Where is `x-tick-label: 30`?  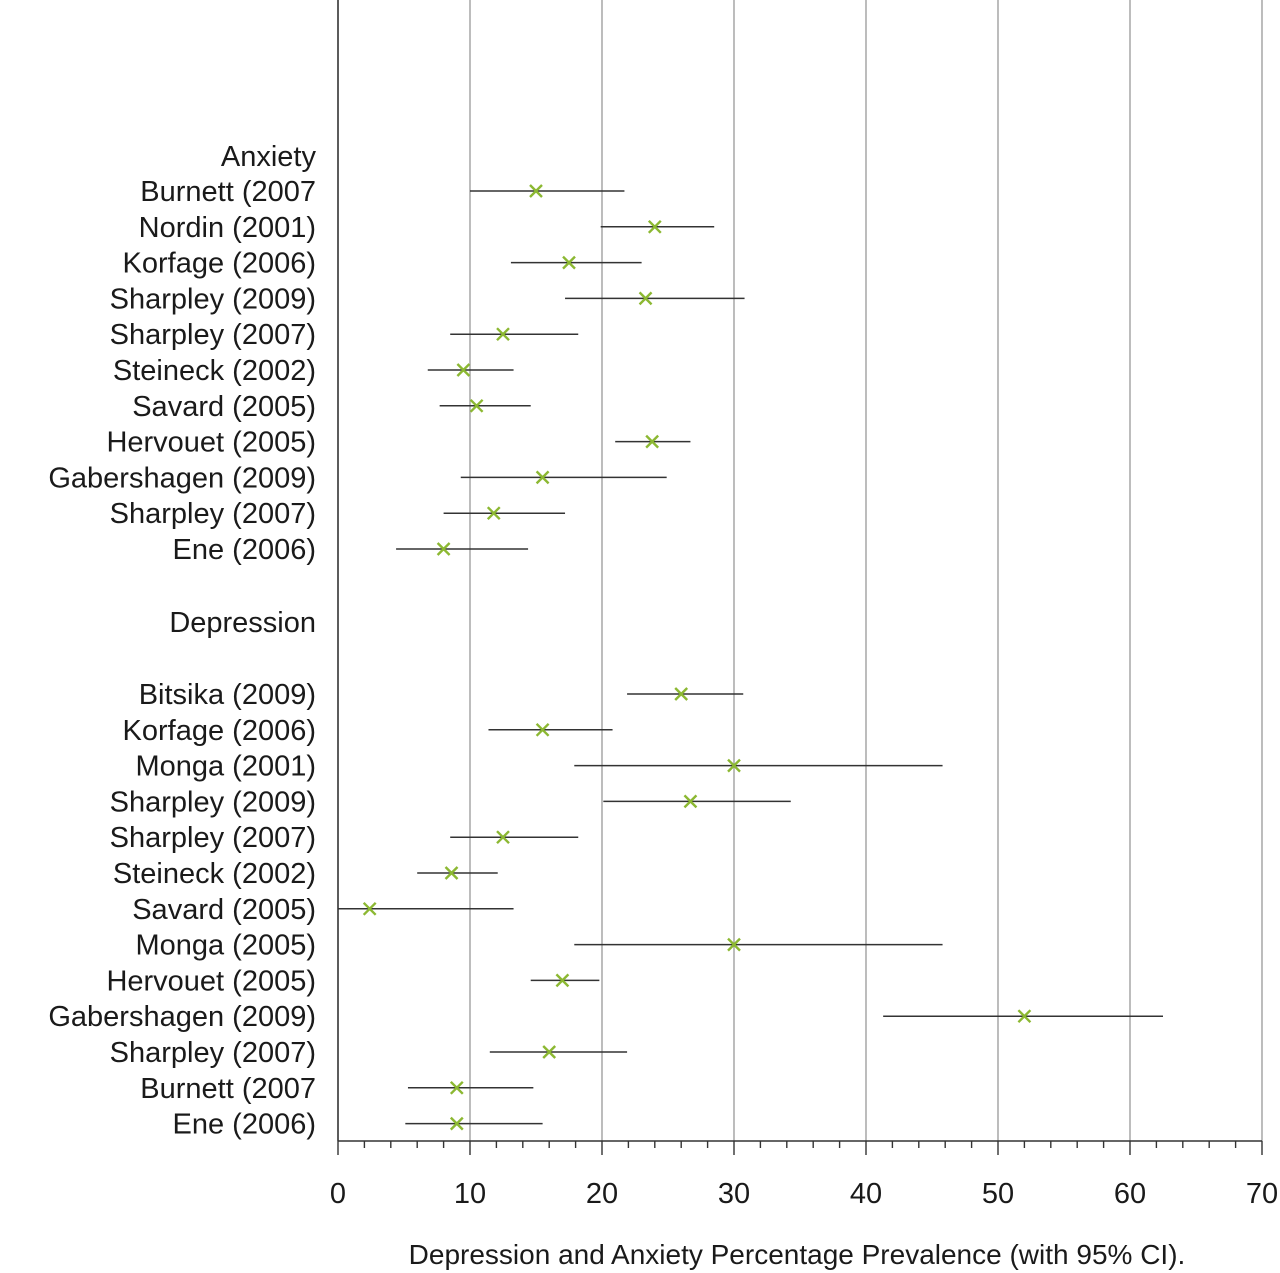
x-tick-label: 30 is located at coordinates (734, 1194).